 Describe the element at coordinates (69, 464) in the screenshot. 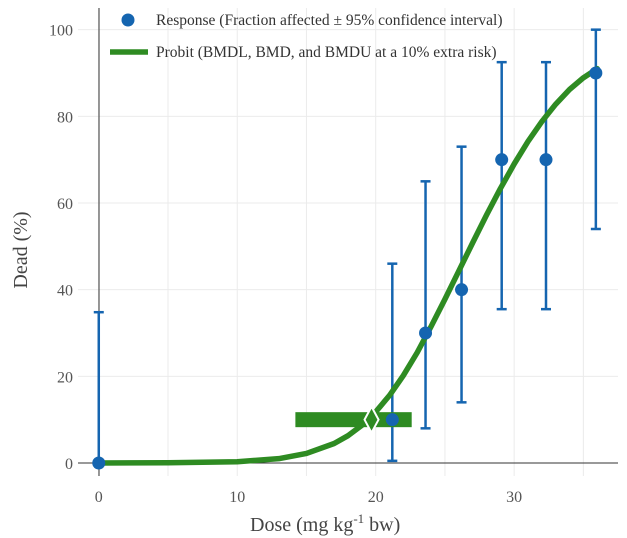

I see `y-tick-label: 0` at that location.